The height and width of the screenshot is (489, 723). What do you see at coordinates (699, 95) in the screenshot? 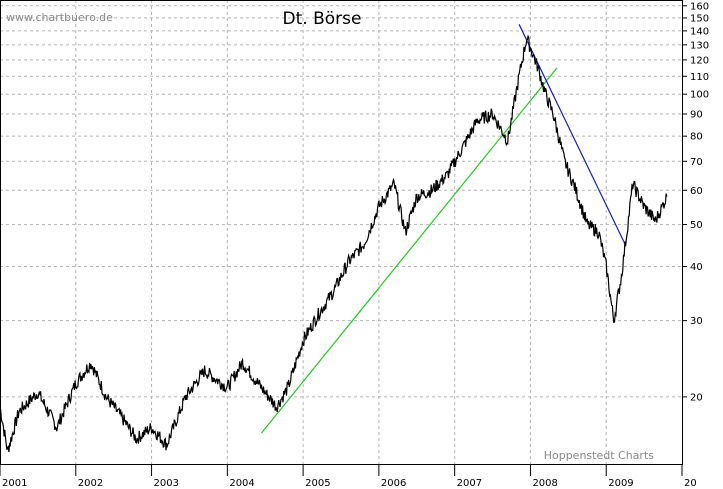
I see `y-tick-label: 100` at bounding box center [699, 95].